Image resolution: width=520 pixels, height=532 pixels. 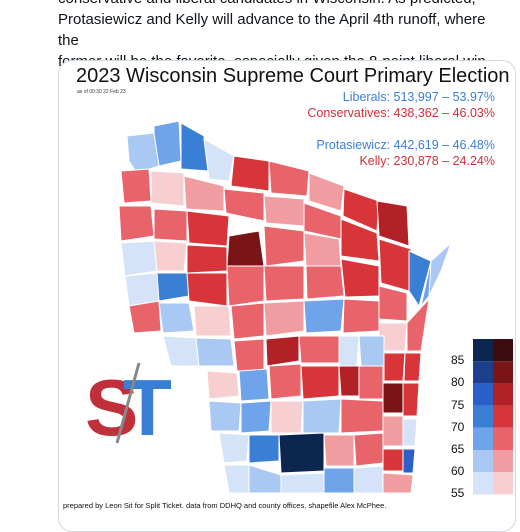 I want to click on legend-label: 80, so click(x=458, y=382).